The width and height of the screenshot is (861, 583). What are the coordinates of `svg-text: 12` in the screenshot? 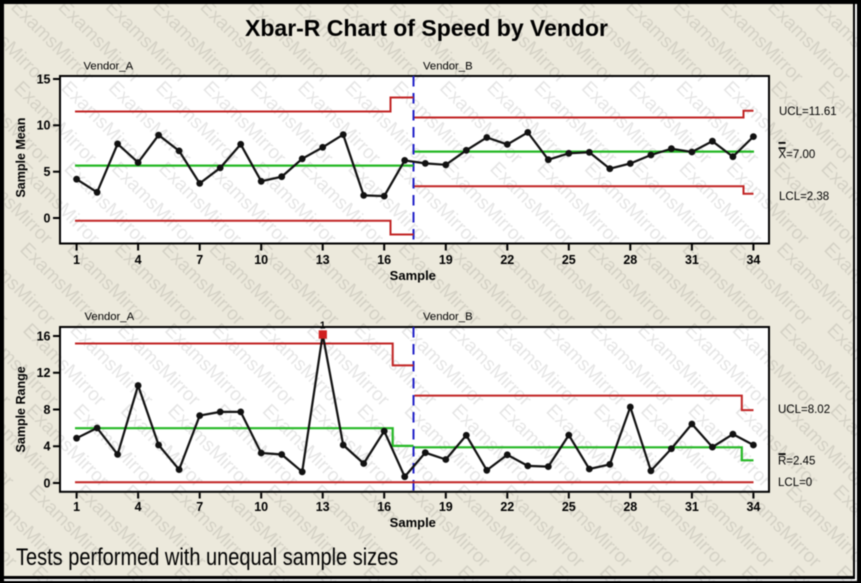 It's located at (44, 373).